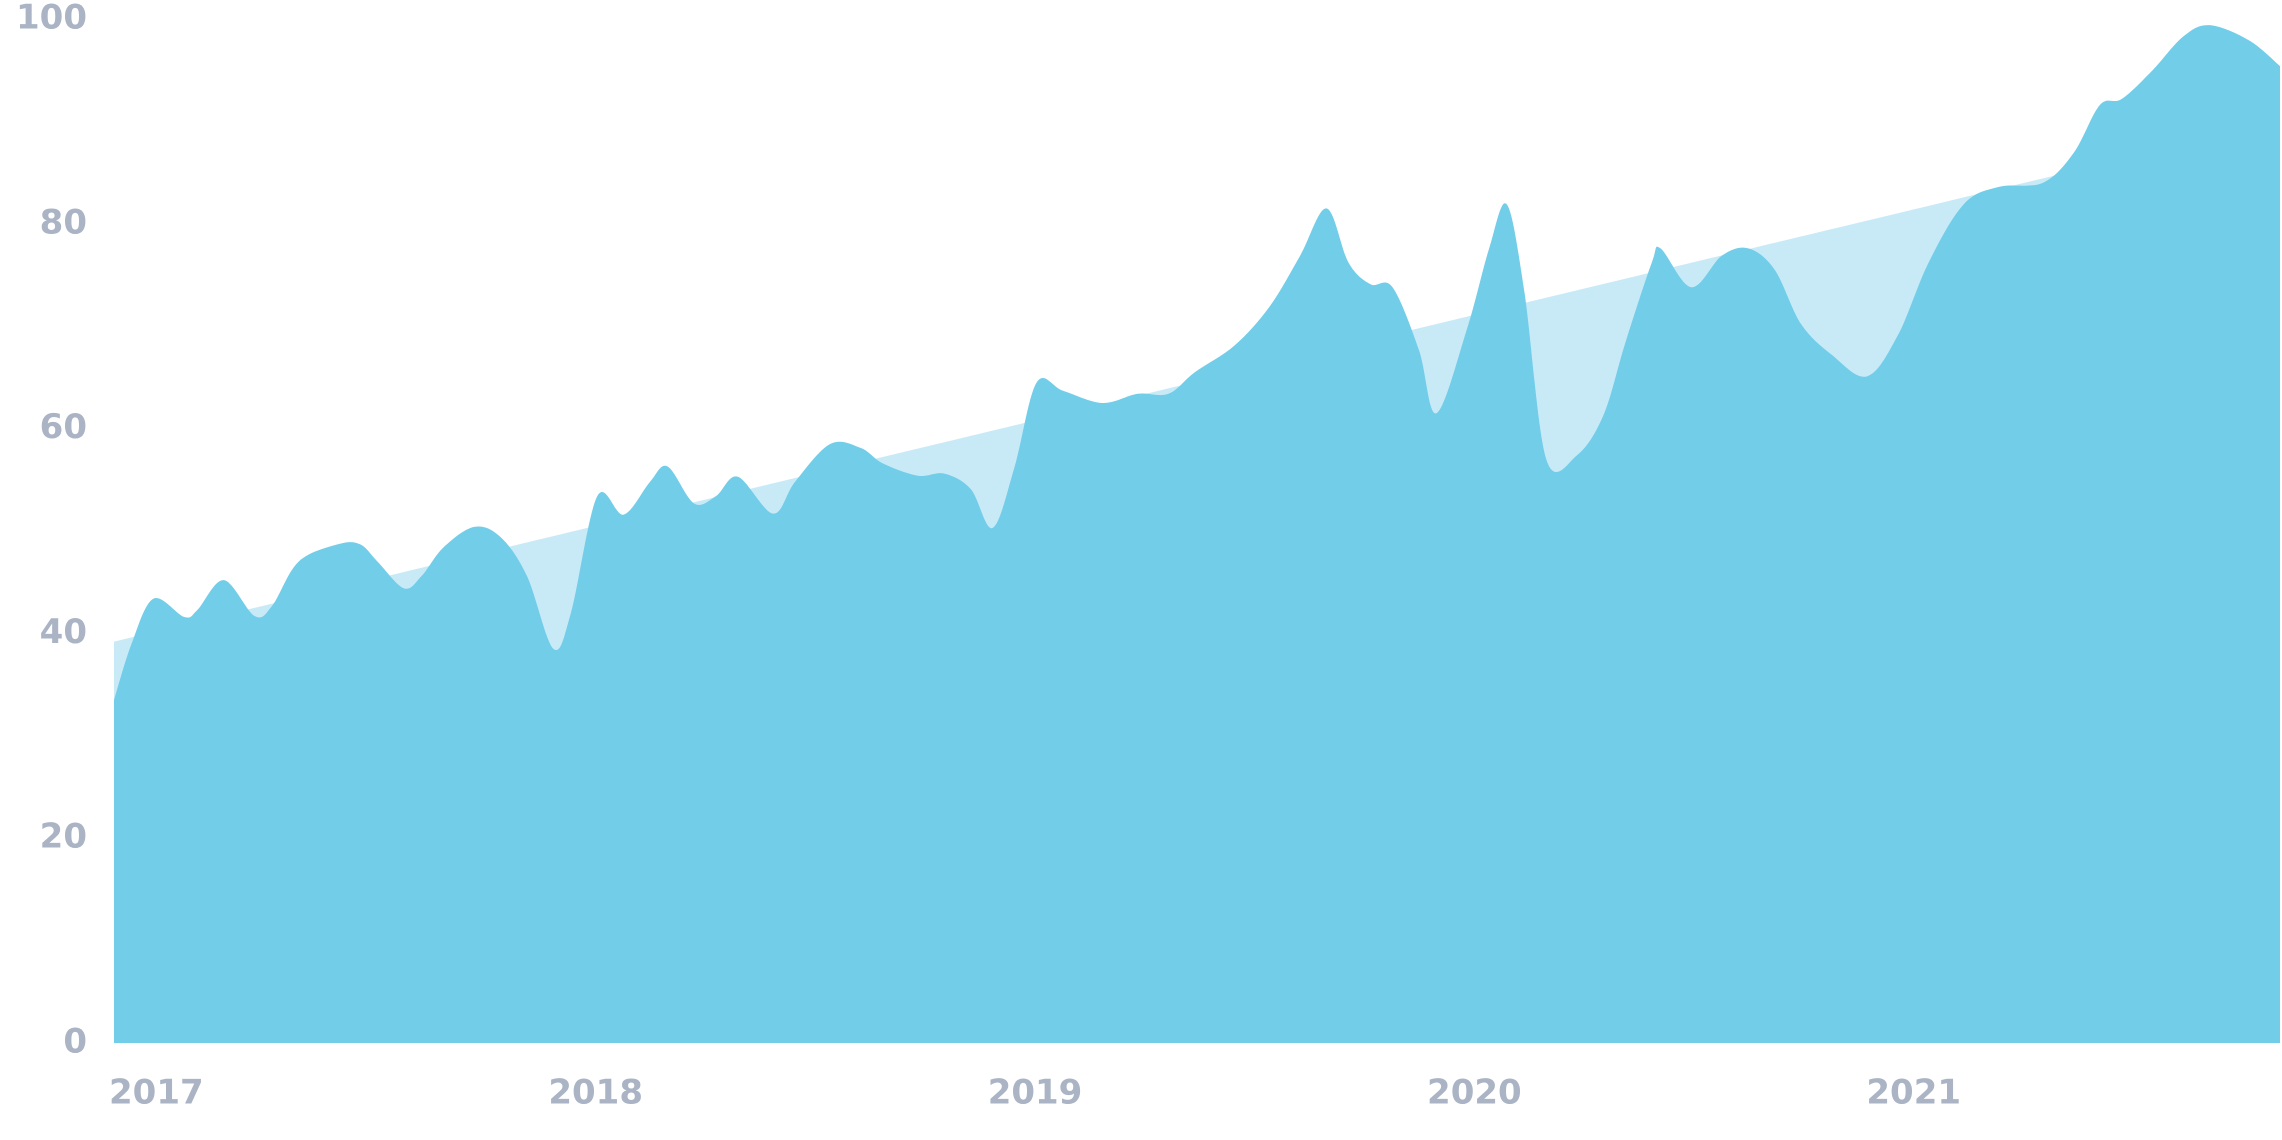 This screenshot has height=1140, width=2282. I want to click on x-tick-label: 2019, so click(1035, 1093).